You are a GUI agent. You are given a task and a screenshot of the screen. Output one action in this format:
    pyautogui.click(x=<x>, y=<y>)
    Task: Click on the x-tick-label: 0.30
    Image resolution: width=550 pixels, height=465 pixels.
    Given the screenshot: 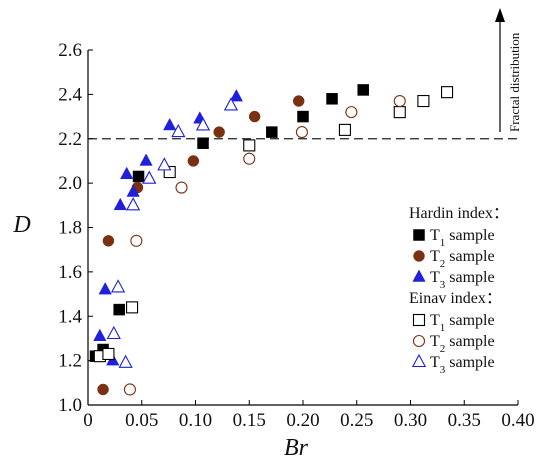 What is the action you would take?
    pyautogui.click(x=410, y=420)
    